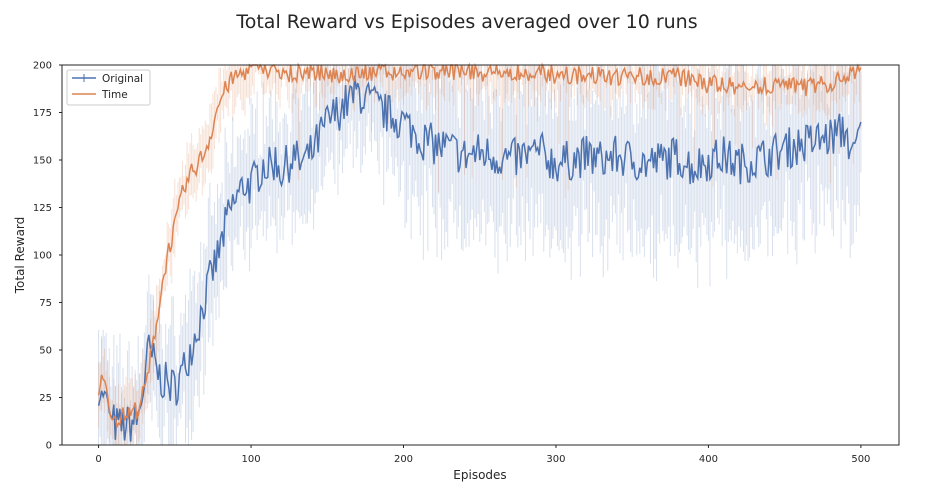 The height and width of the screenshot is (500, 939). I want to click on x-tick-label: 0, so click(98, 459).